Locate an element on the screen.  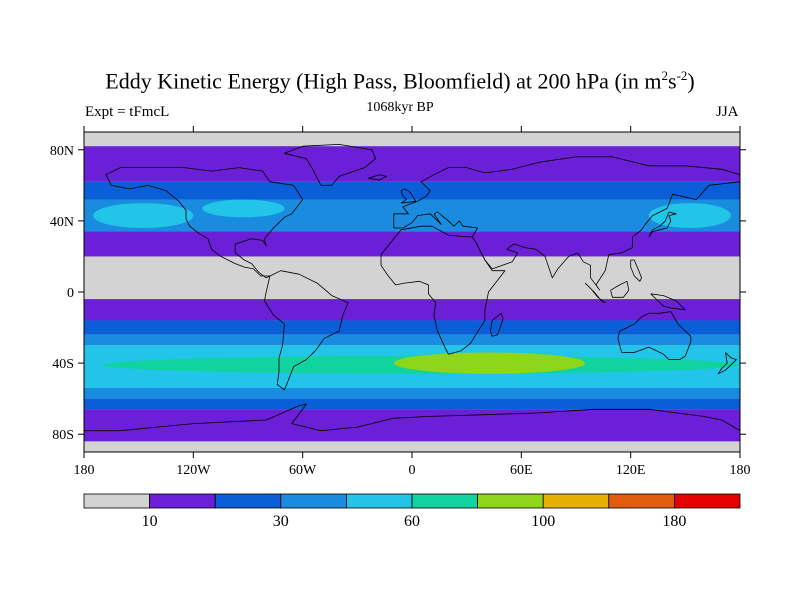
lat-tick-label-4: 80S is located at coordinates (63, 435).